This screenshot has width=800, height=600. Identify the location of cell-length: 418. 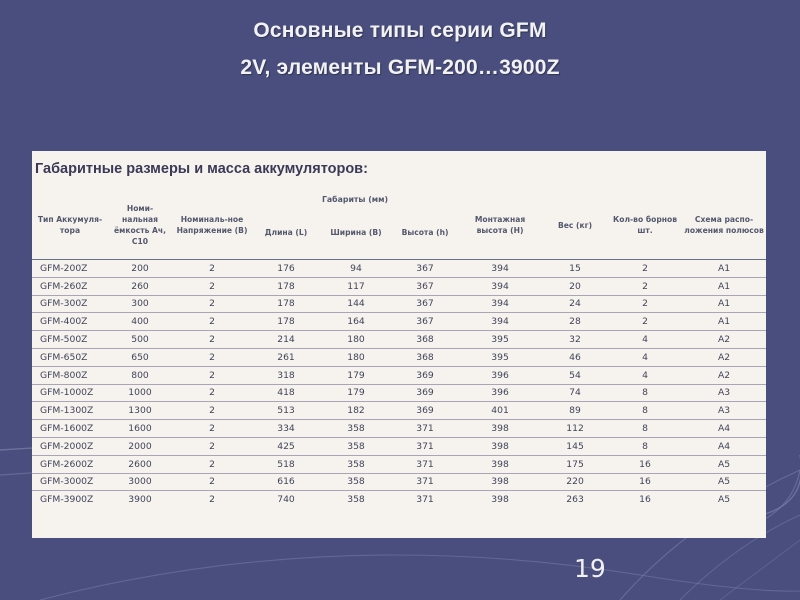
(286, 392).